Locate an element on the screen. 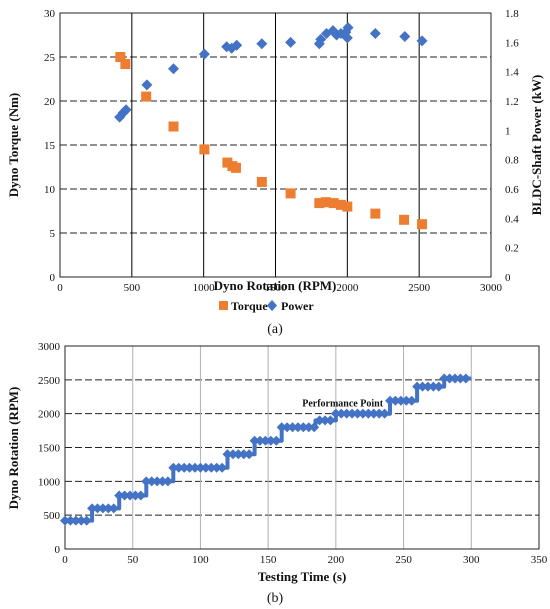 The image size is (550, 609). performance-point-annotation: Performance Point is located at coordinates (342, 403).